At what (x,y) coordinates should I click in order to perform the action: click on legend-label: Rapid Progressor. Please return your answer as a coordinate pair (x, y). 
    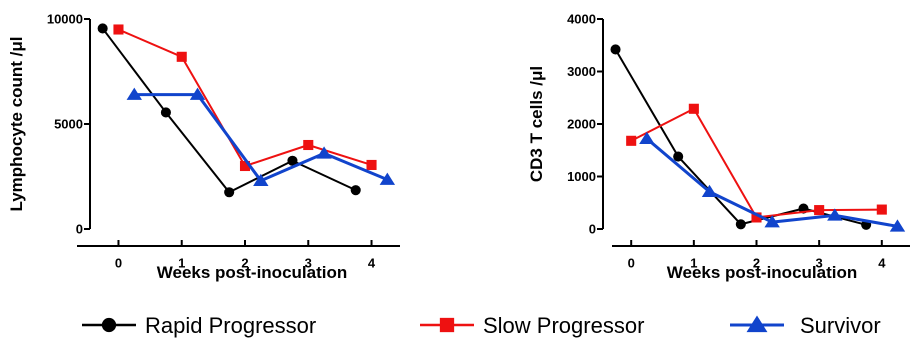
    Looking at the image, I should click on (230, 325).